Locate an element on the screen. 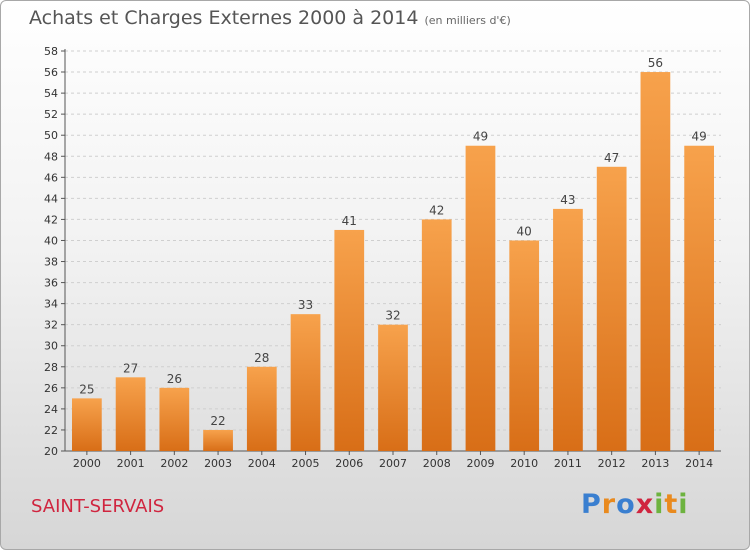 This screenshot has height=550, width=750. logo-letter: r is located at coordinates (609, 504).